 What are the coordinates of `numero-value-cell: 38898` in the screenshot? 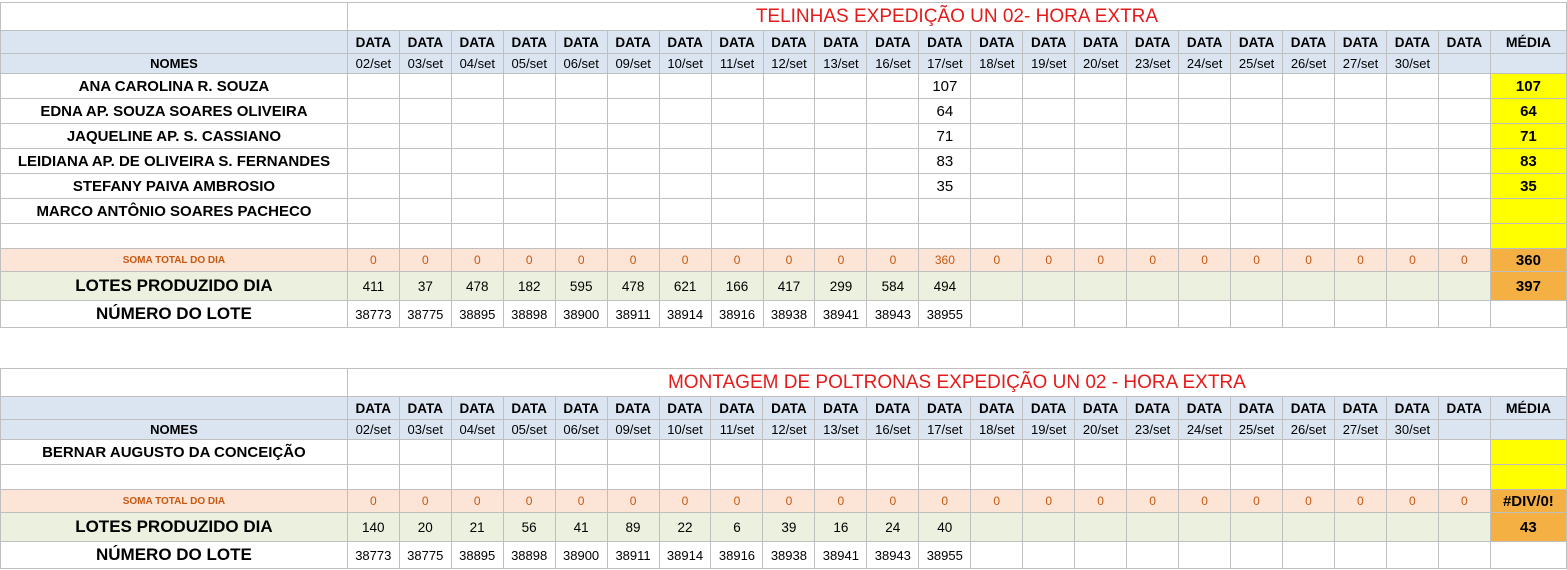 It's located at (529, 314).